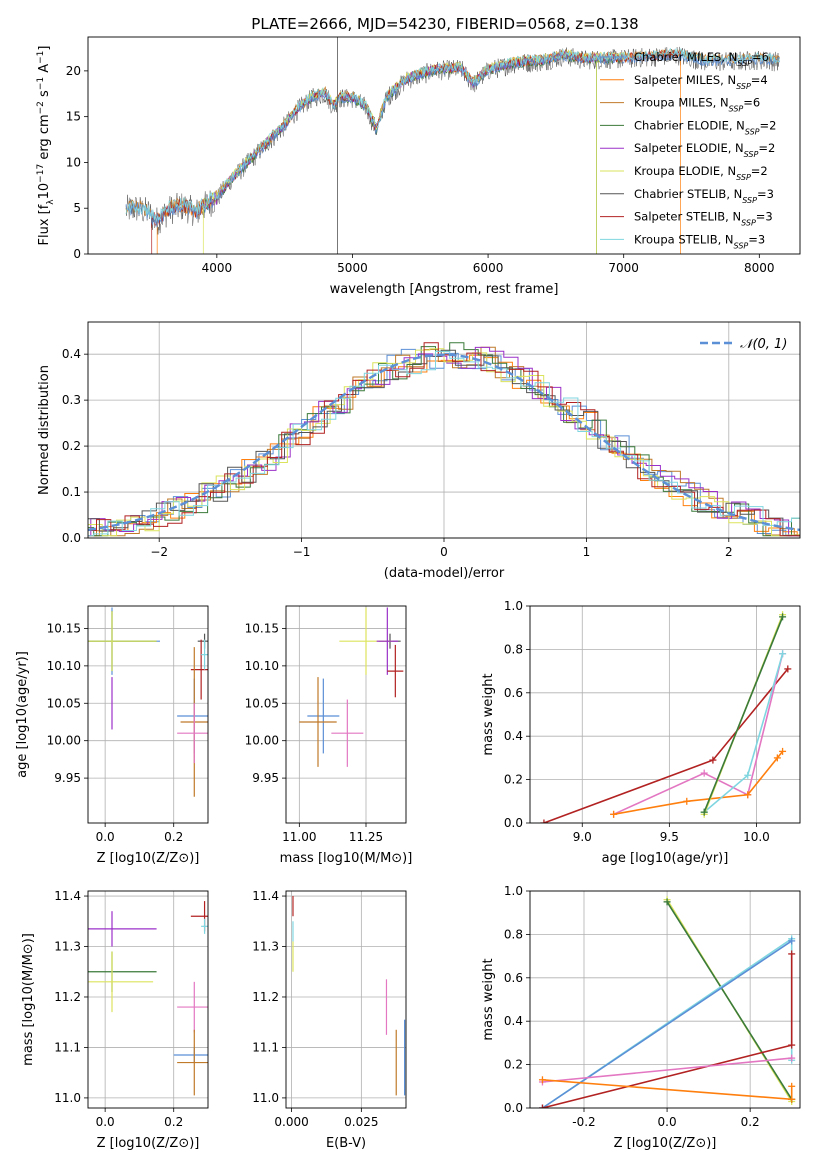 The height and width of the screenshot is (1170, 819). I want to click on spectrum-lines, so click(452, 145).